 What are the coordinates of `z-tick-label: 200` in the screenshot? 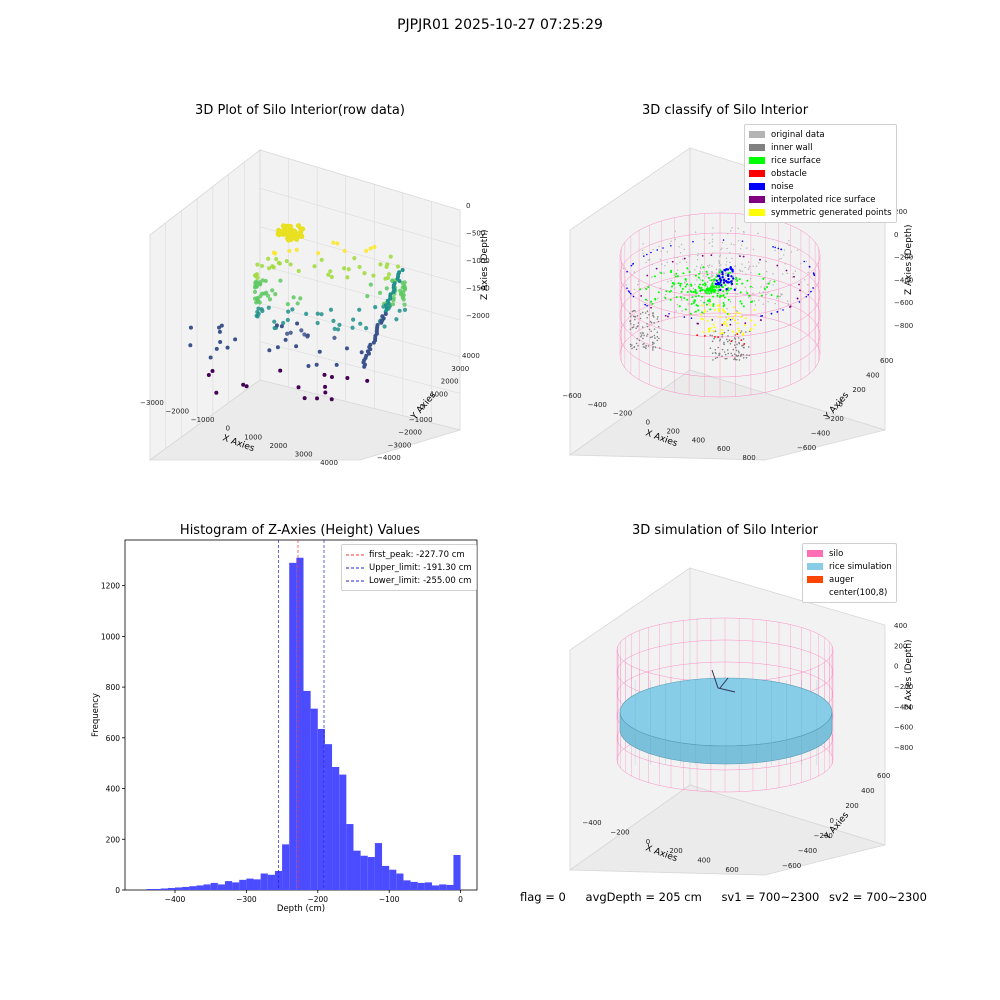 It's located at (900, 212).